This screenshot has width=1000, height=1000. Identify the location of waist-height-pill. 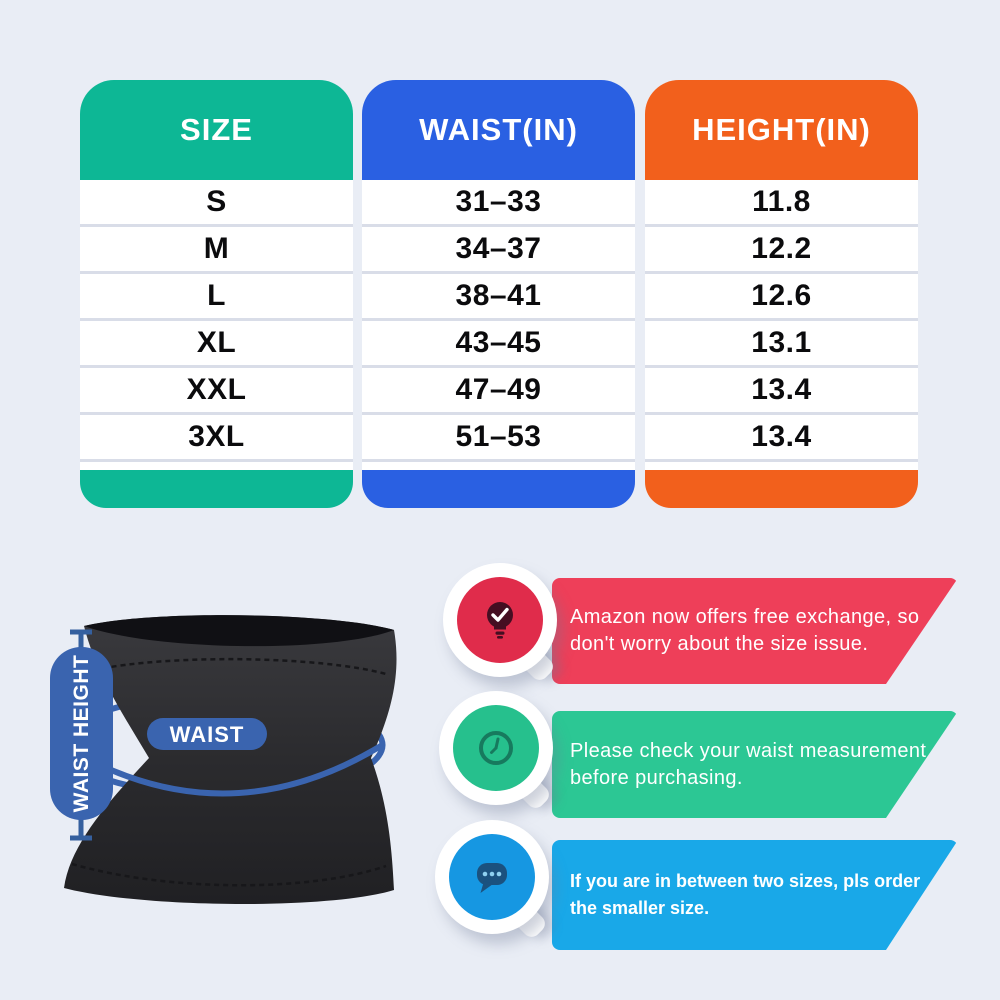
(81, 733).